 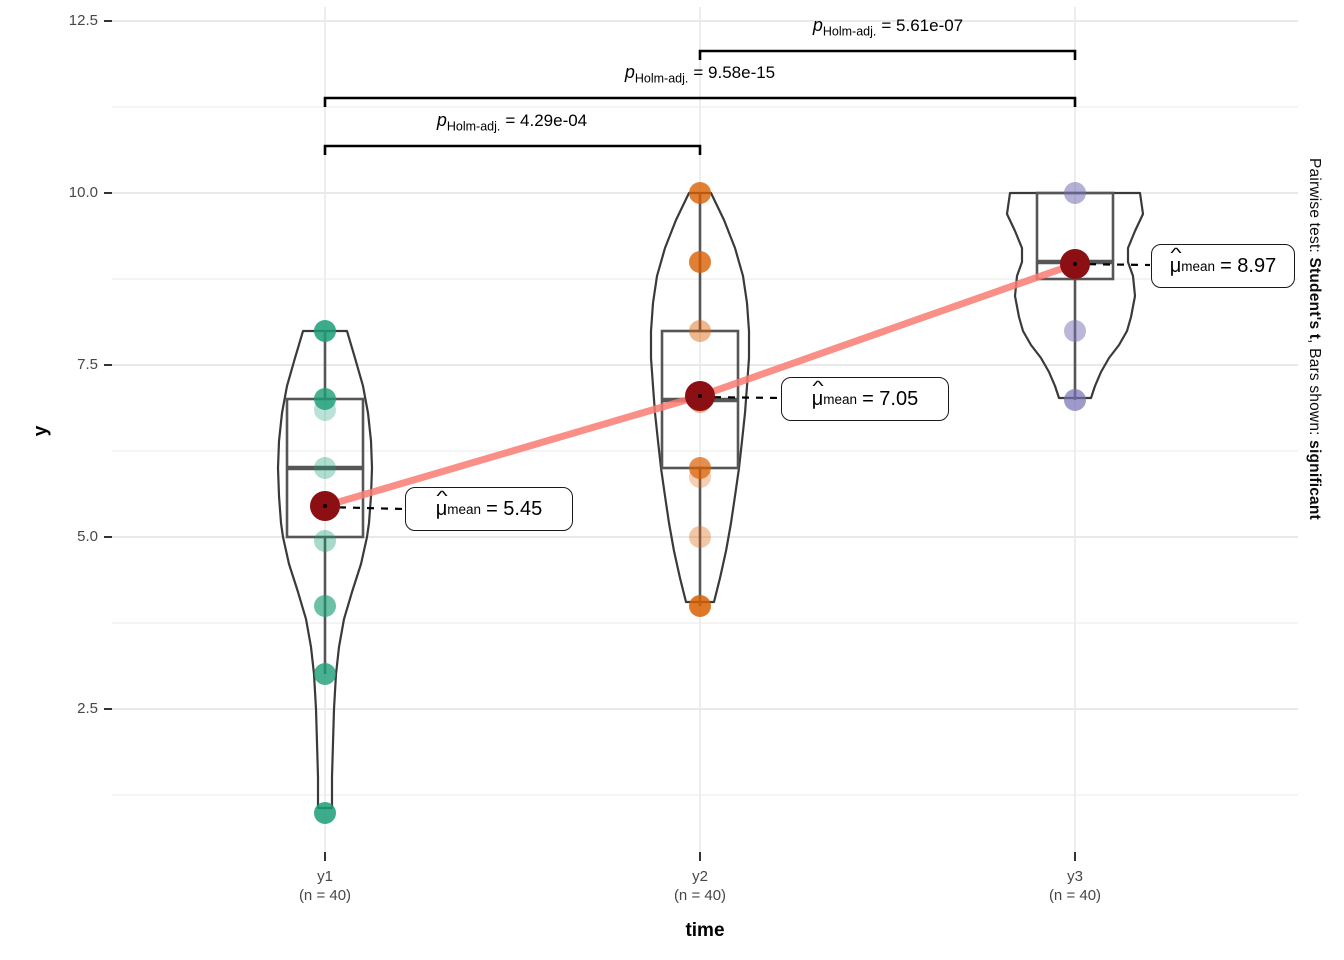 What do you see at coordinates (1075, 876) in the screenshot?
I see `x-tick-y3-label: y3` at bounding box center [1075, 876].